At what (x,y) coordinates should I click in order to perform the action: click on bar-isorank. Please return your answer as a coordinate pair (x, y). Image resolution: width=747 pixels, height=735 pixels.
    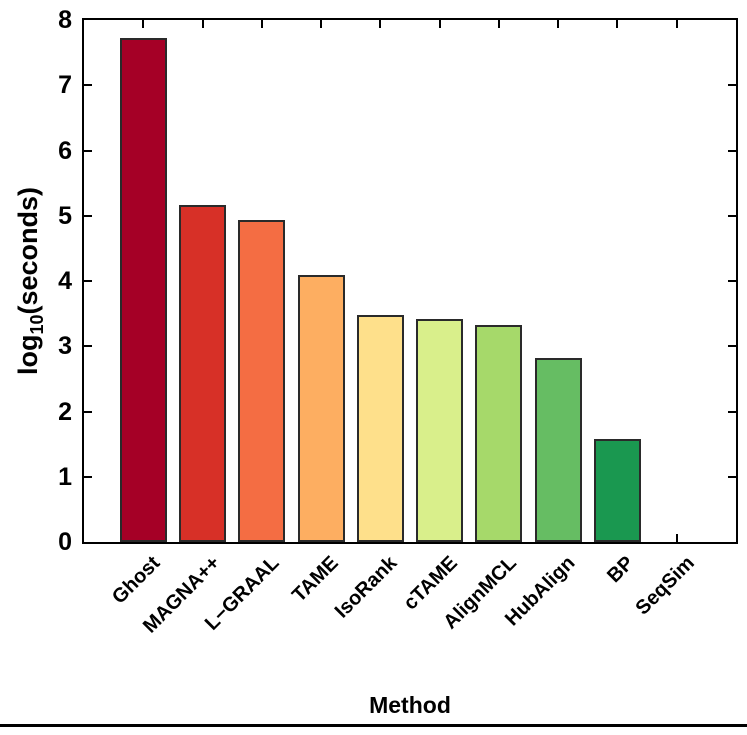
    Looking at the image, I should click on (380, 428).